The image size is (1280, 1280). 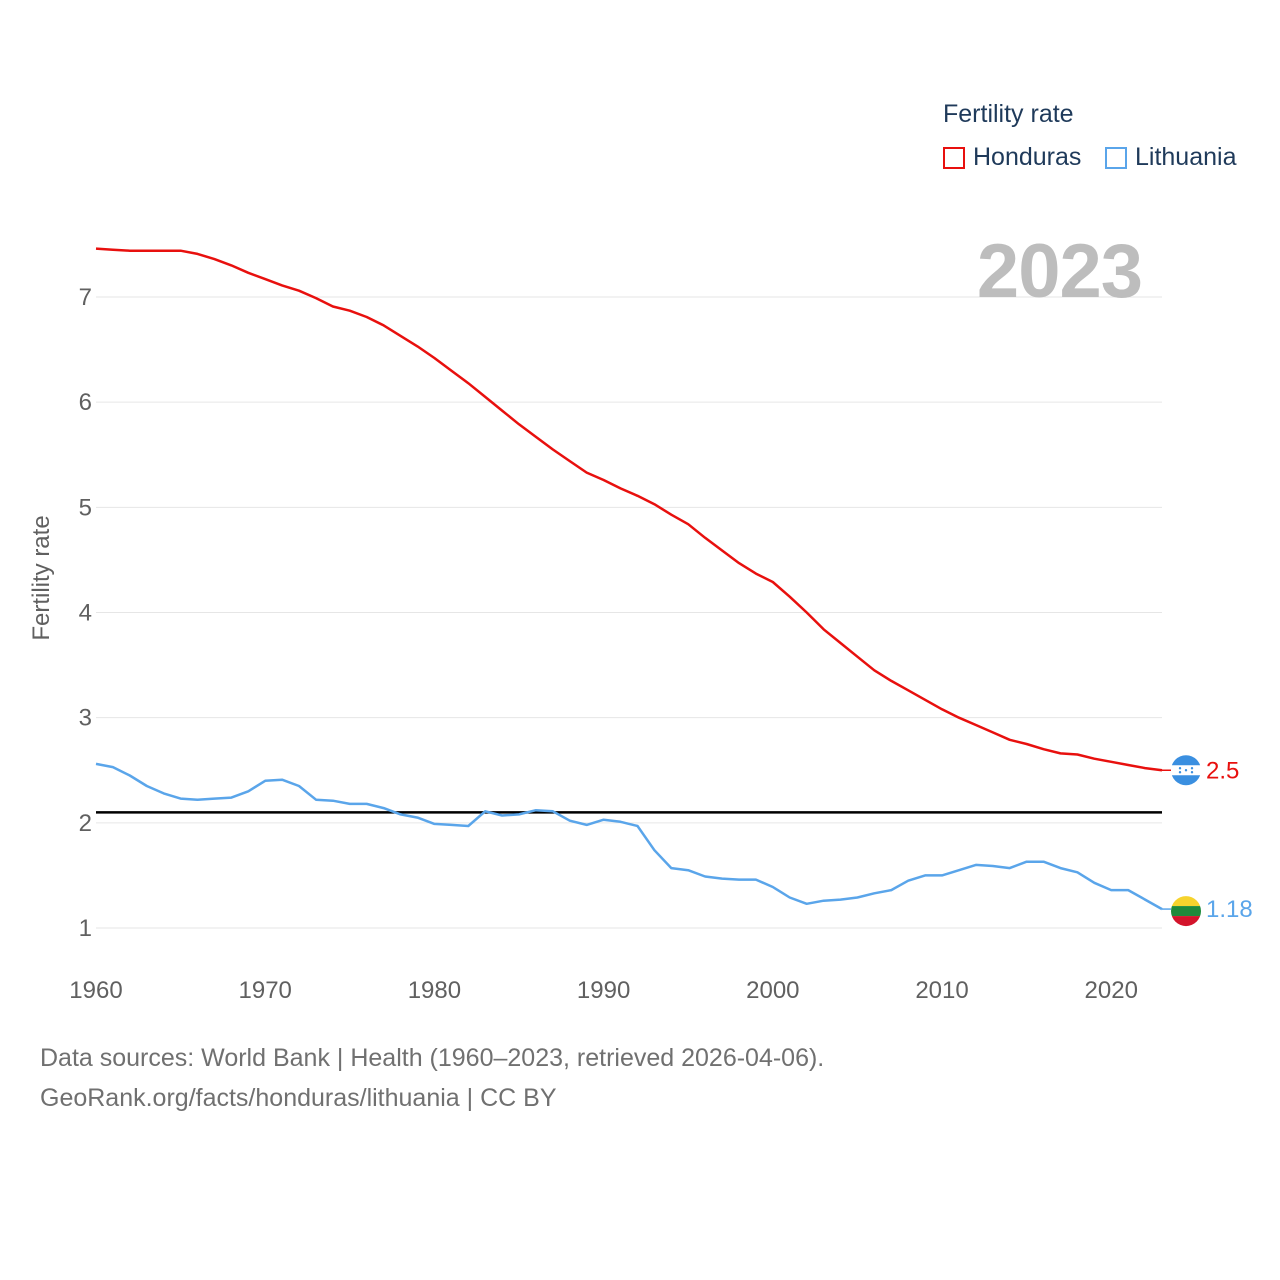 What do you see at coordinates (95, 990) in the screenshot?
I see `x-tick-label: 1960` at bounding box center [95, 990].